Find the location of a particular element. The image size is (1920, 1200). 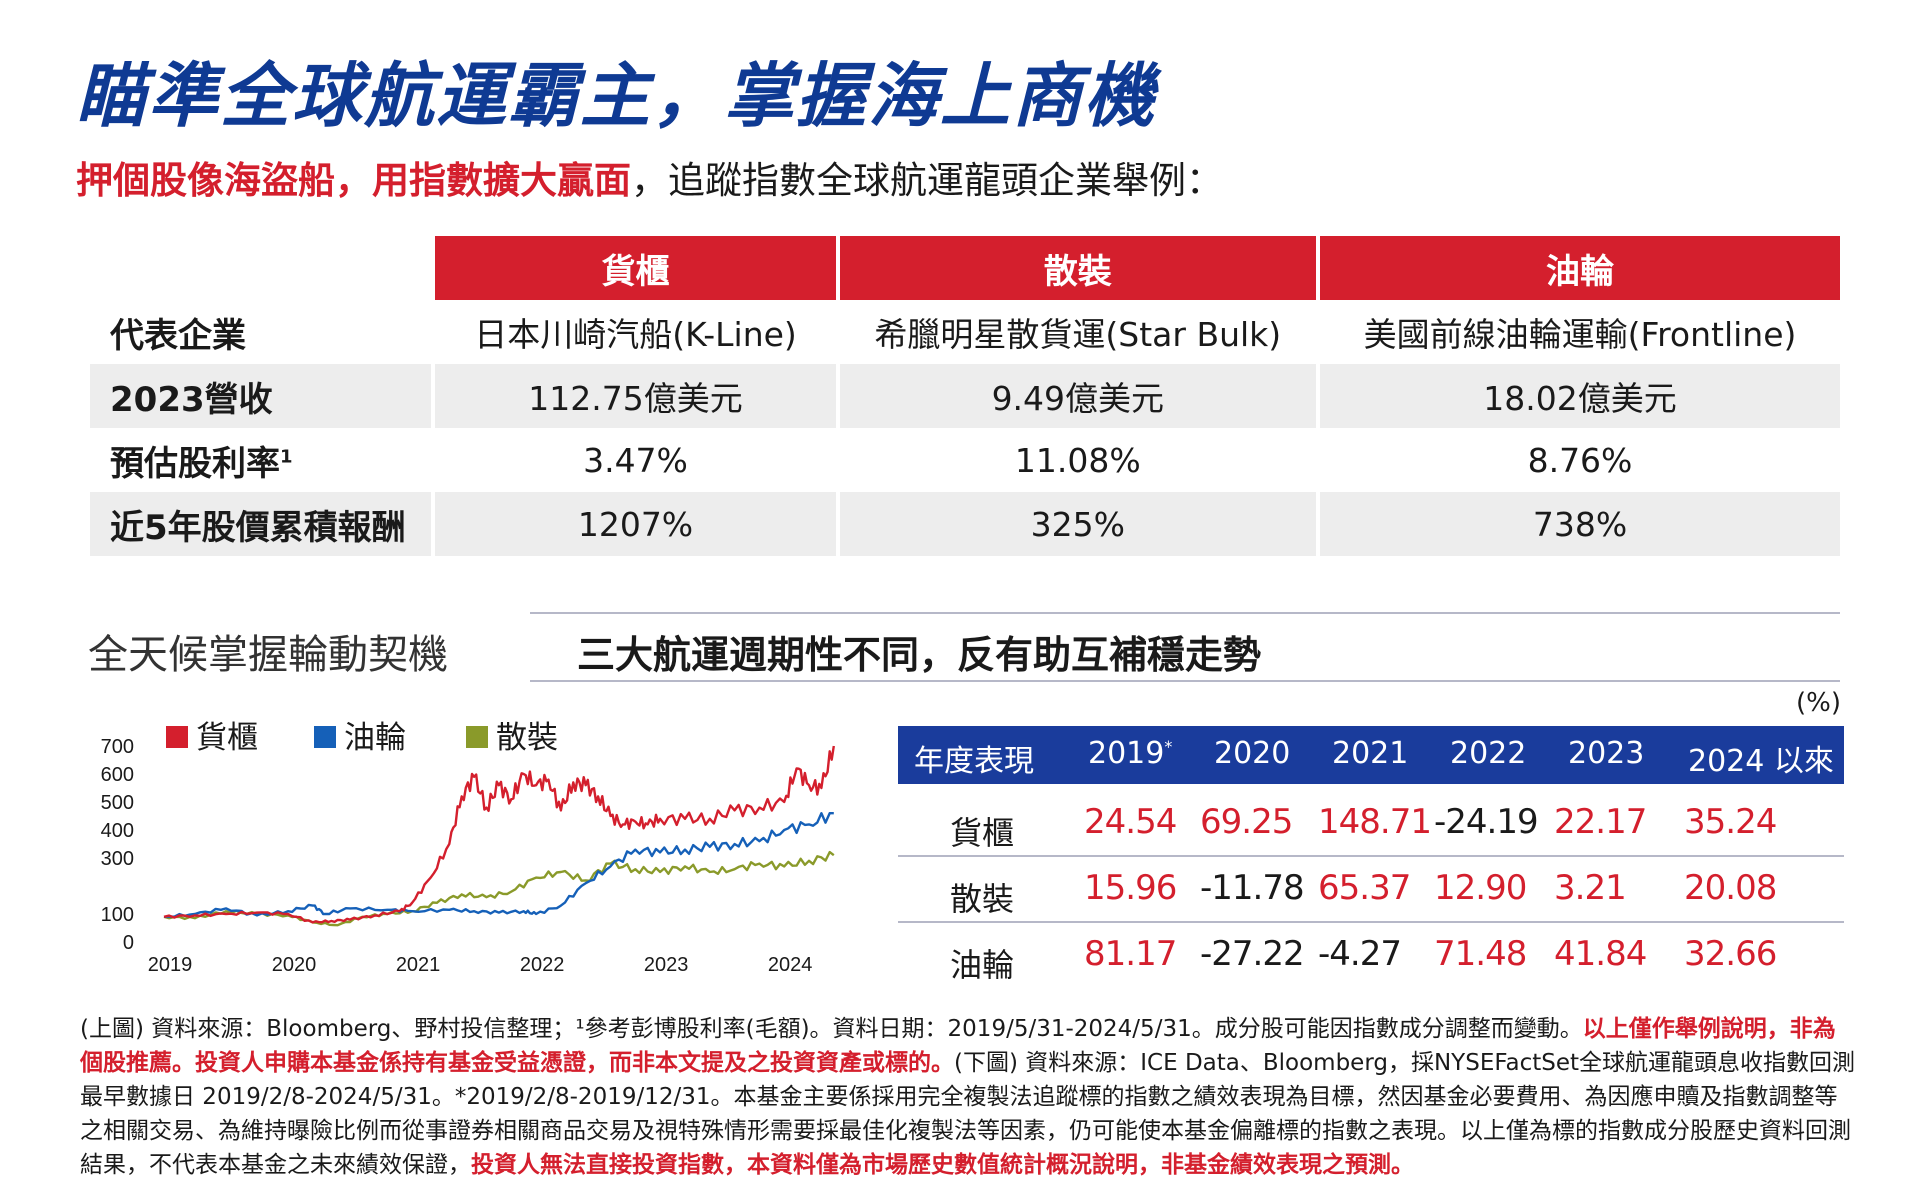

y-tick-label: 100 is located at coordinates (117, 915).